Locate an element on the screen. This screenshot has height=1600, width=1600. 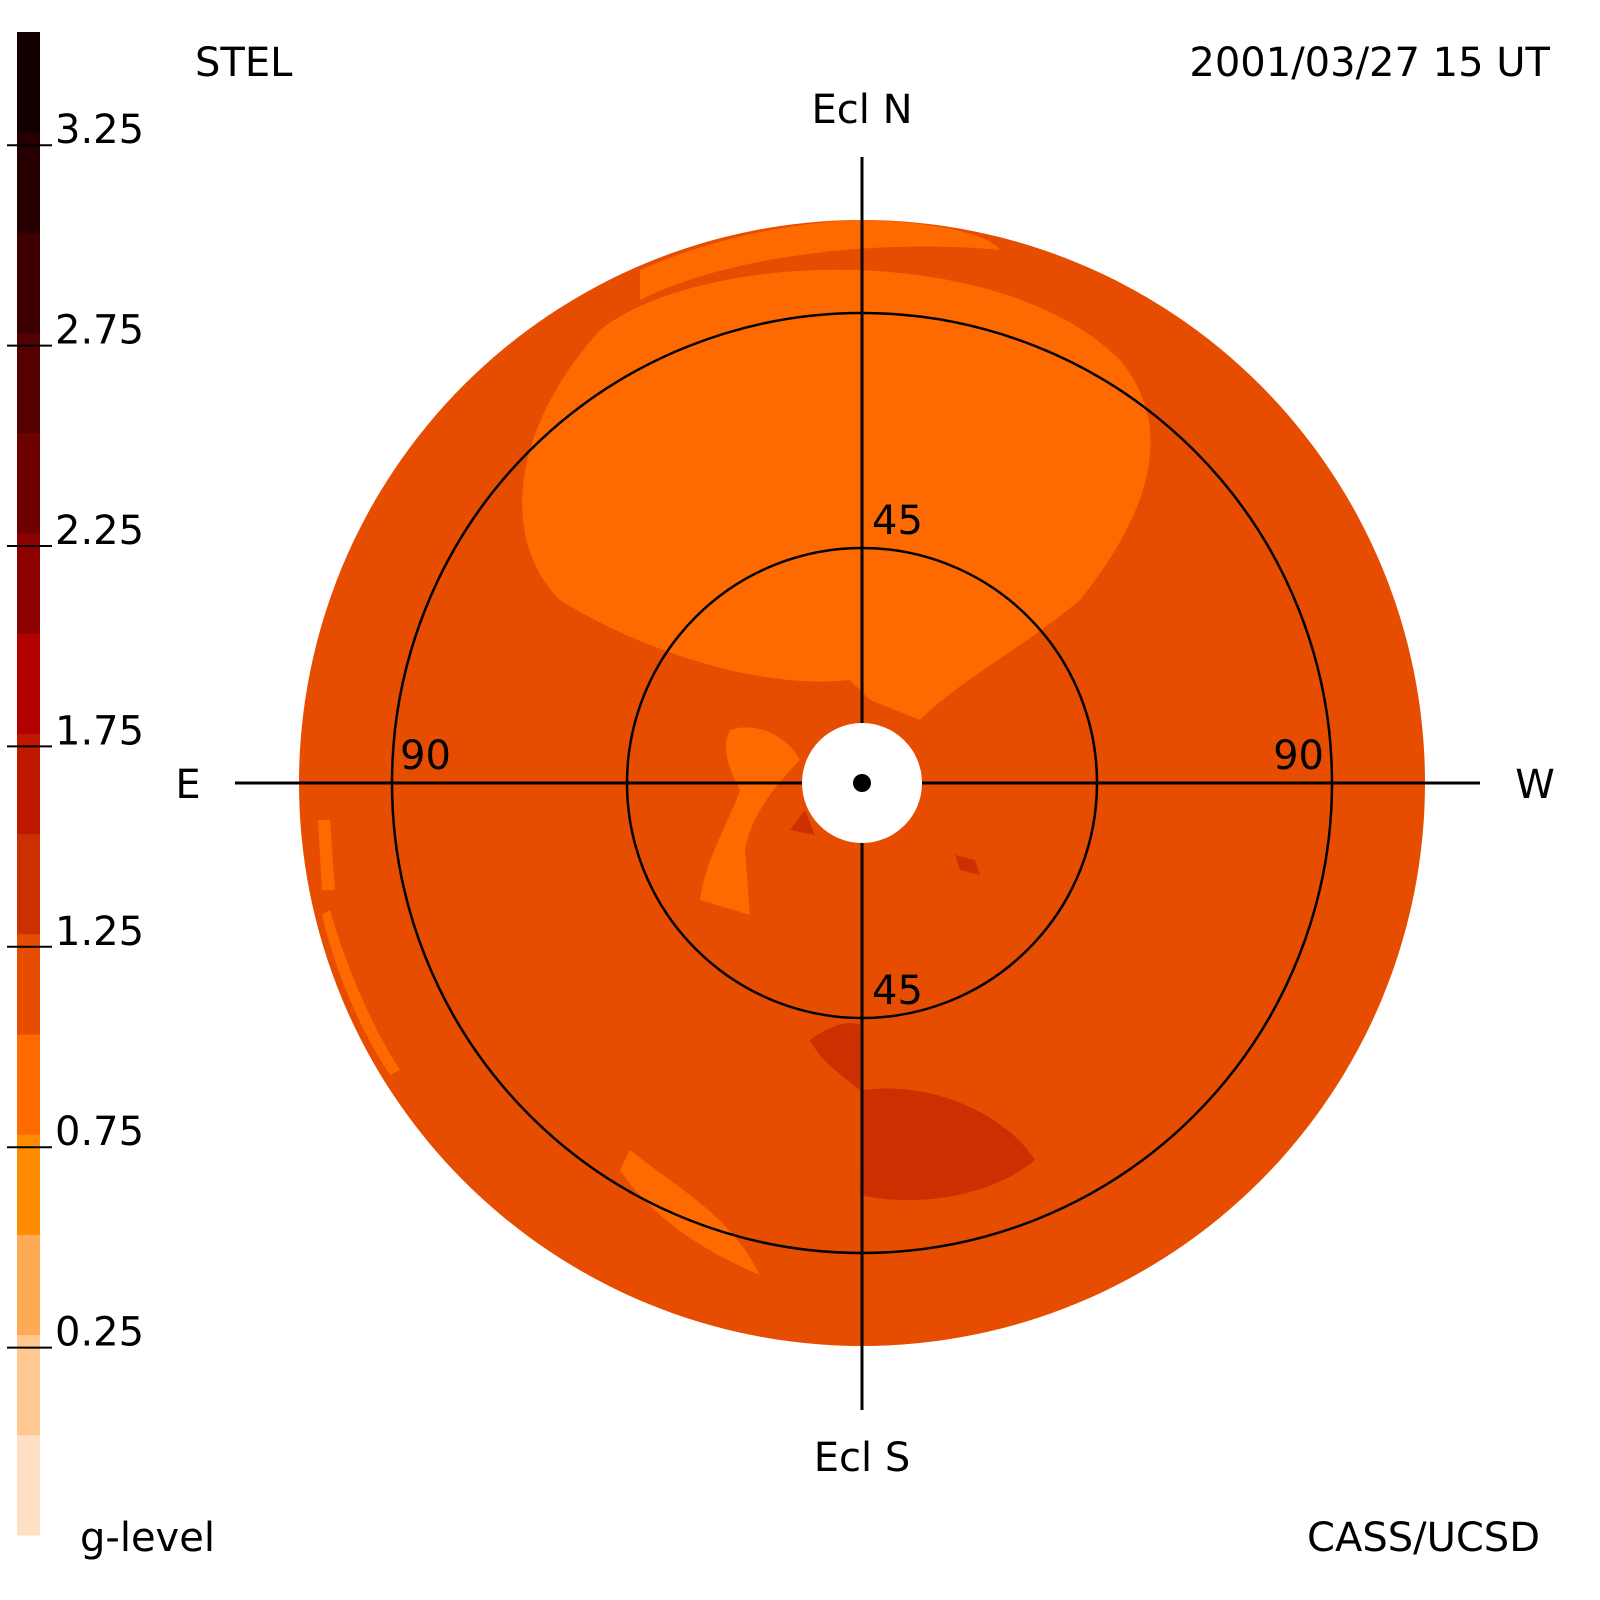
colorbar-label: g-level is located at coordinates (147, 1538).